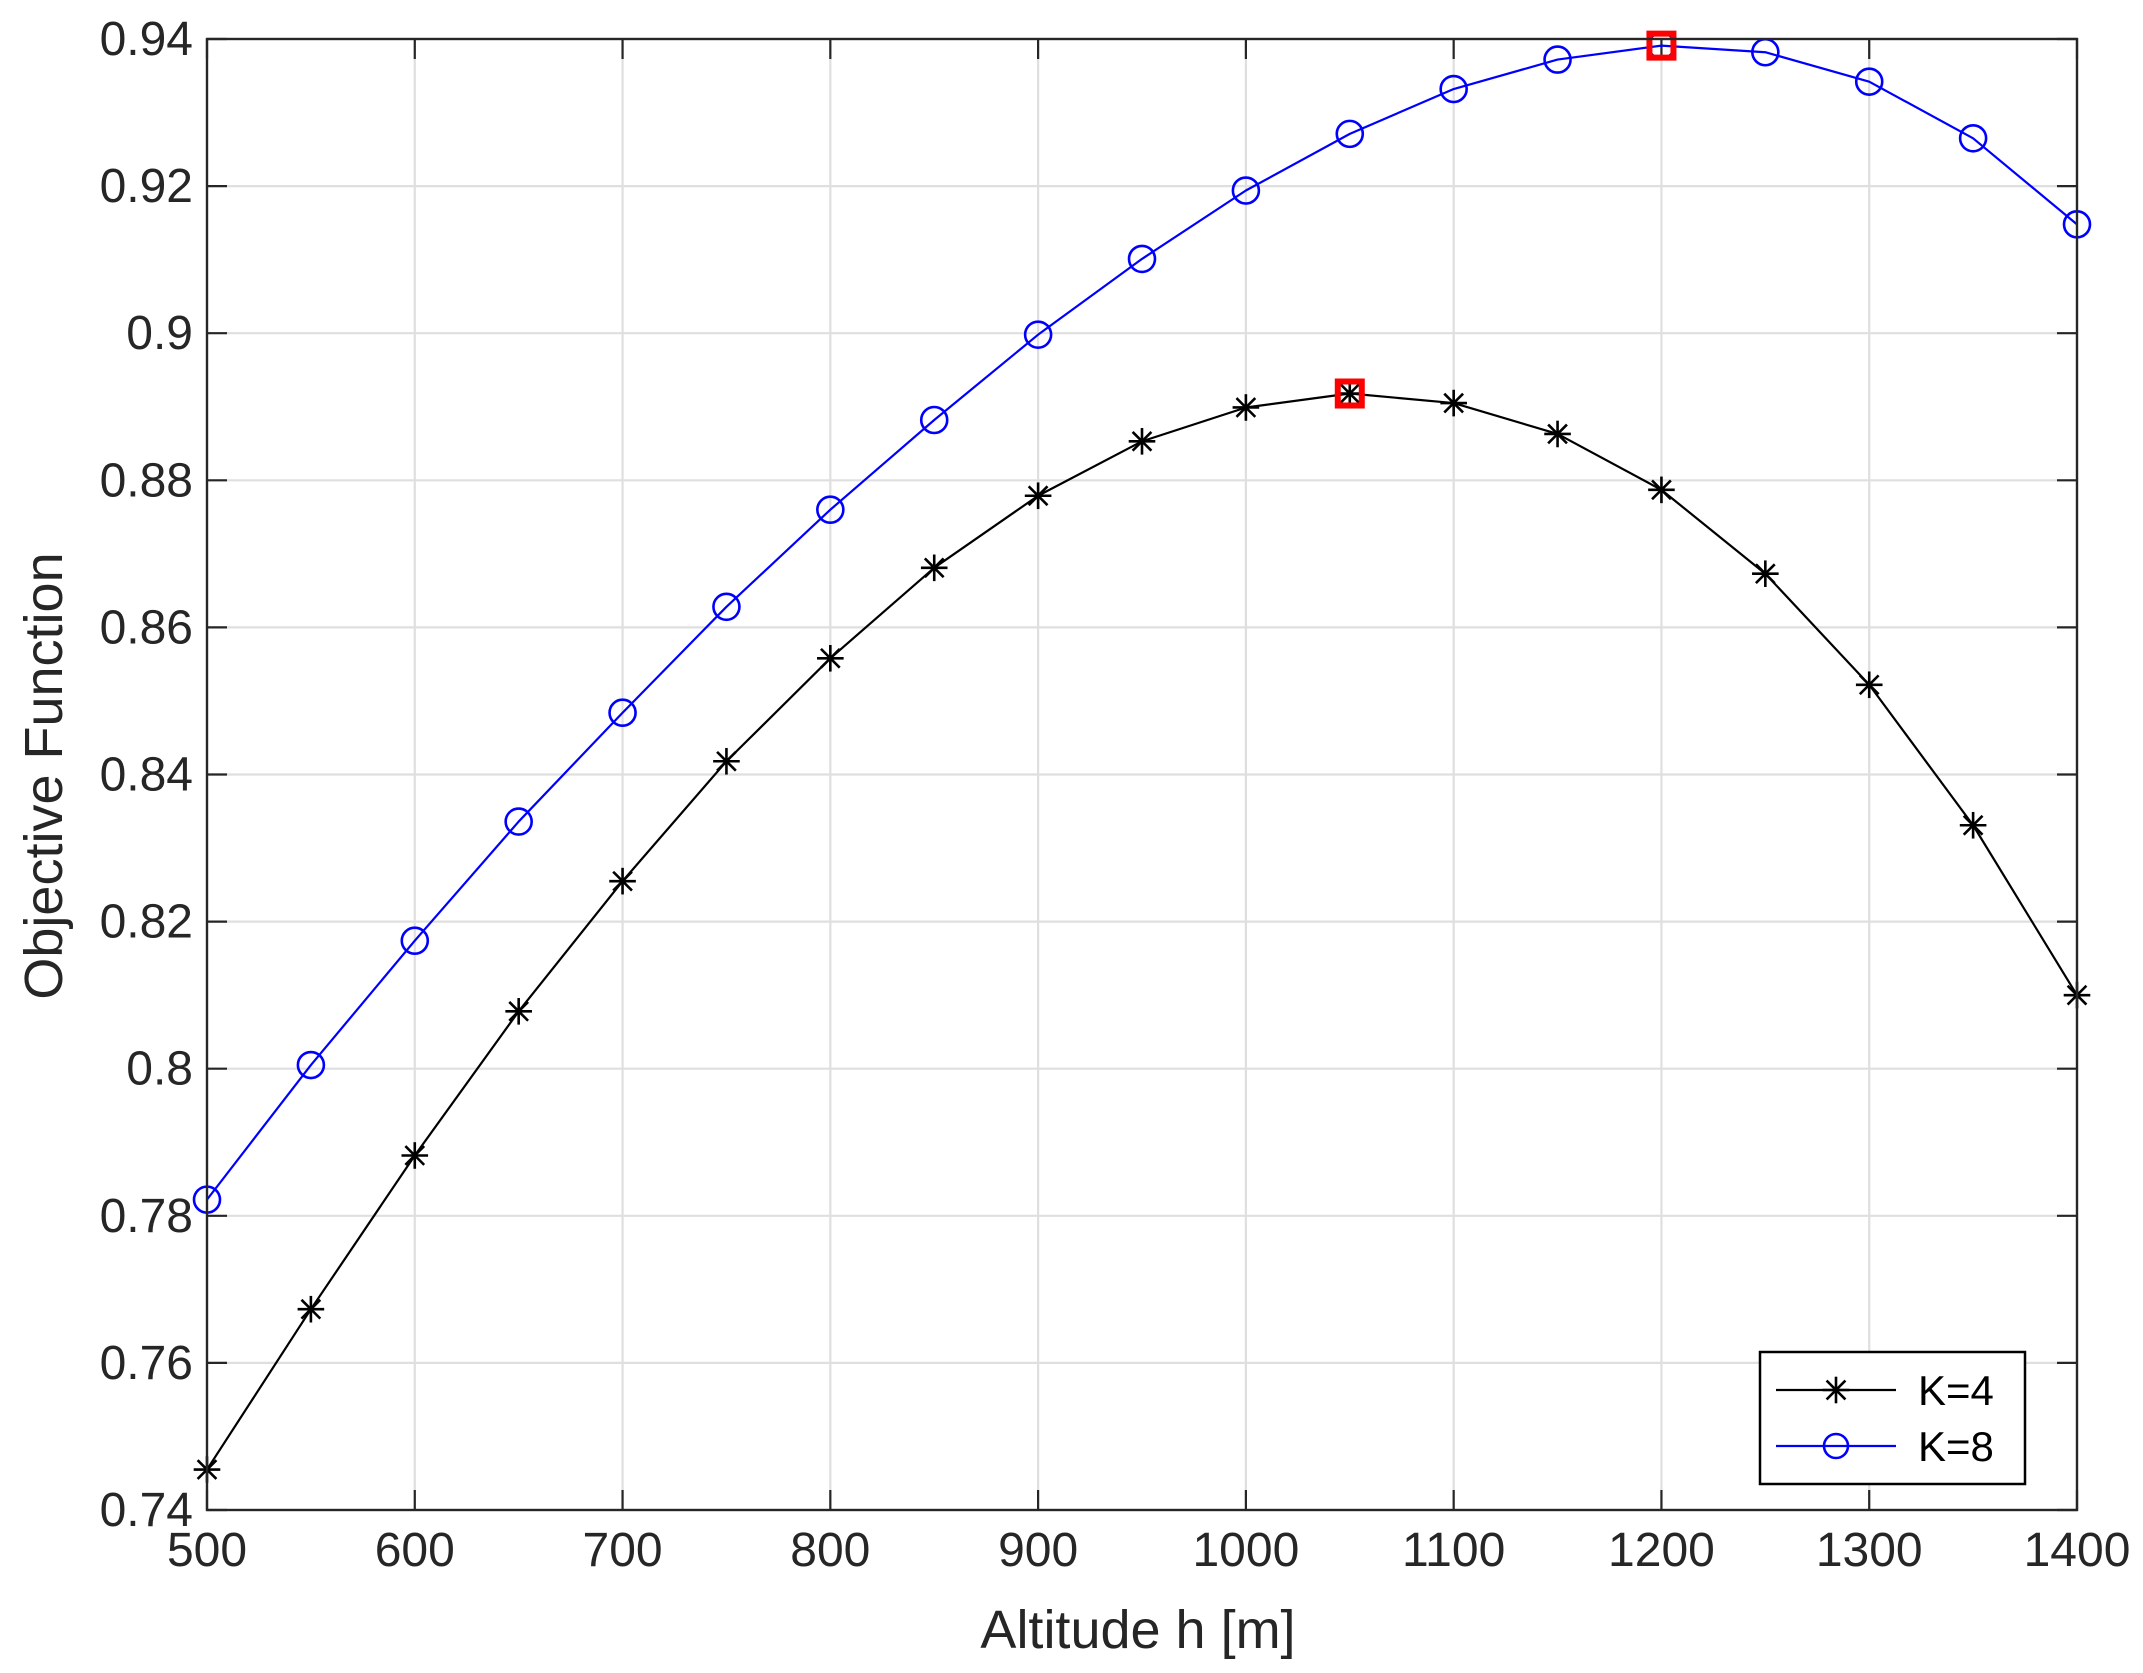  I want to click on legend-marker-k4, so click(1836, 1390).